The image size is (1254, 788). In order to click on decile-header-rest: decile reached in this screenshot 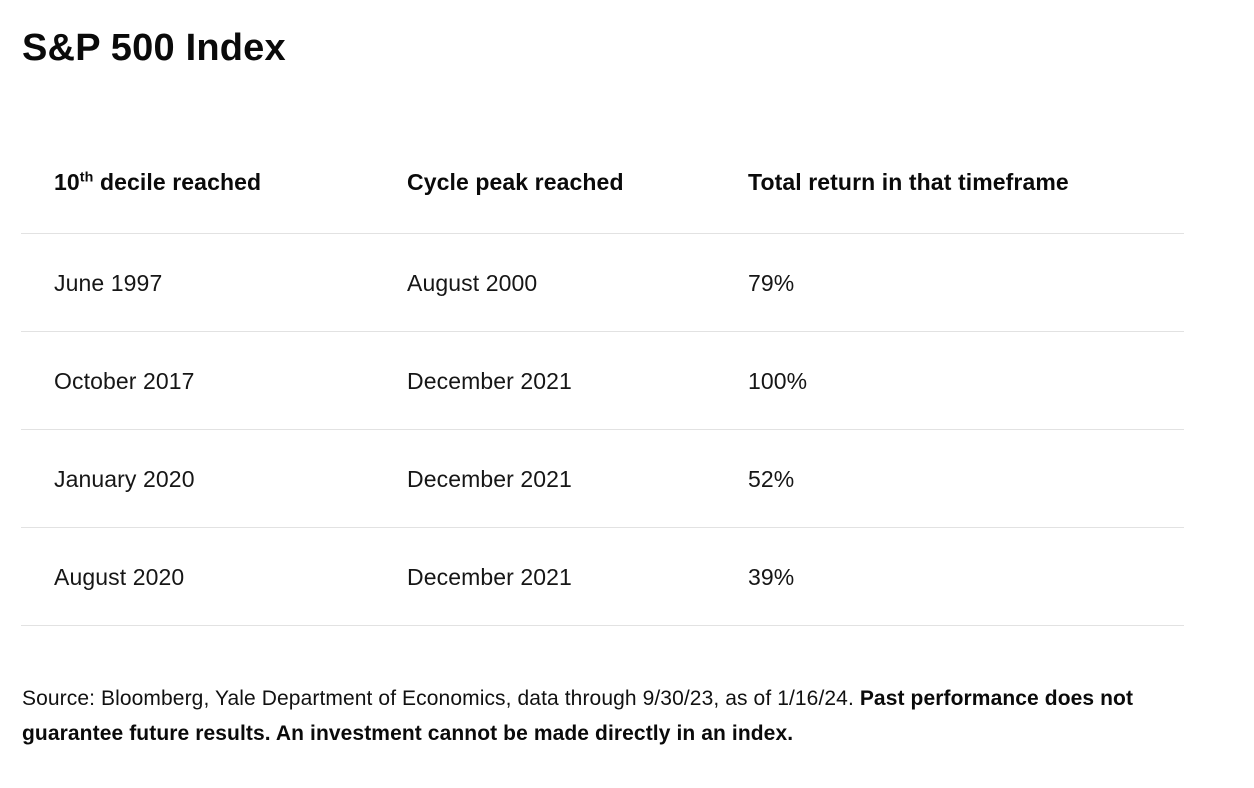, I will do `click(177, 182)`.